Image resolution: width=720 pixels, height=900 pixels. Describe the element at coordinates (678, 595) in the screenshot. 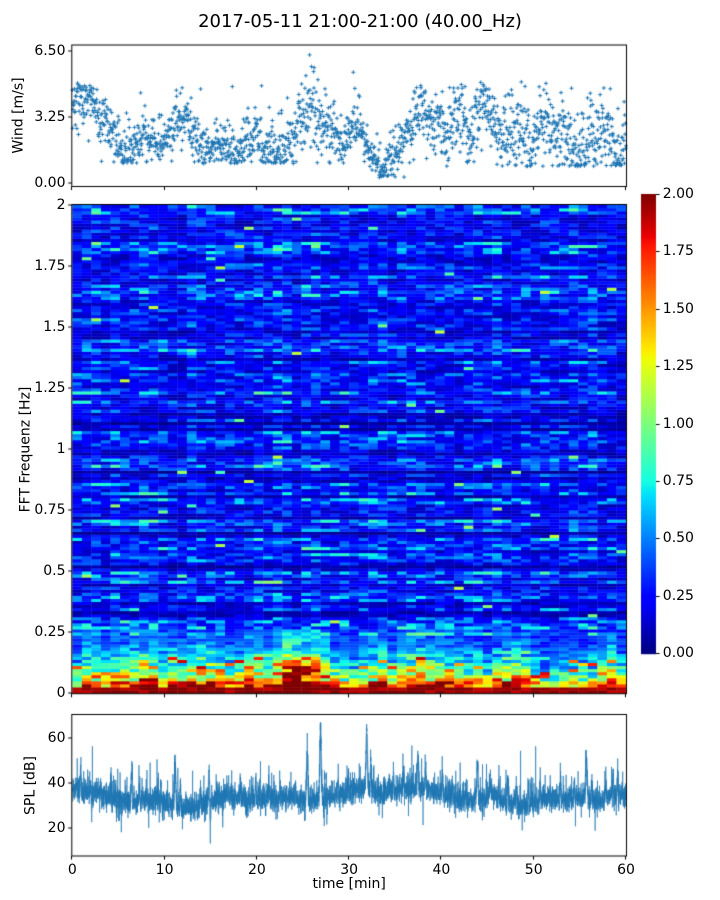

I see `colorbar-tick-label: 0.25` at that location.